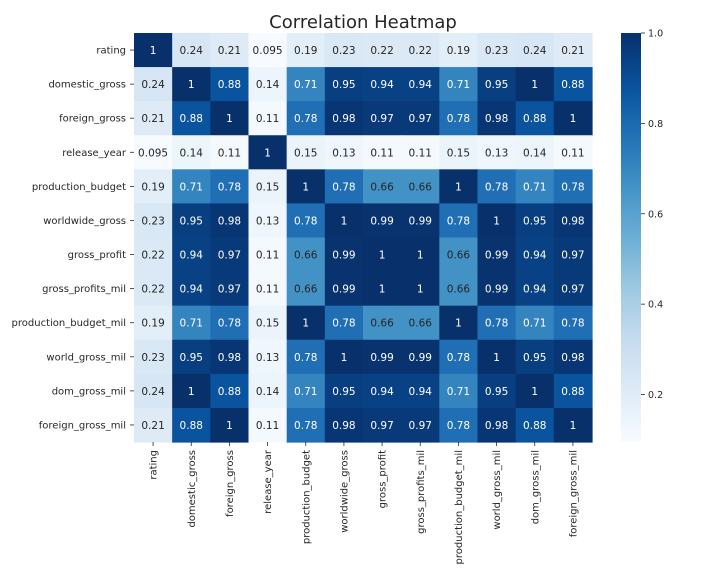 The image size is (720, 581). What do you see at coordinates (305, 51) in the screenshot?
I see `cell-value-label: 0.19` at bounding box center [305, 51].